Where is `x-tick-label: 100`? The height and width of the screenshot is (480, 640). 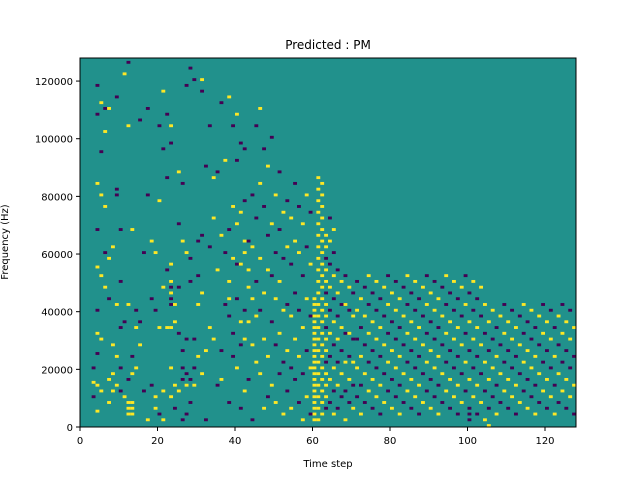 x-tick-label: 100 is located at coordinates (467, 441).